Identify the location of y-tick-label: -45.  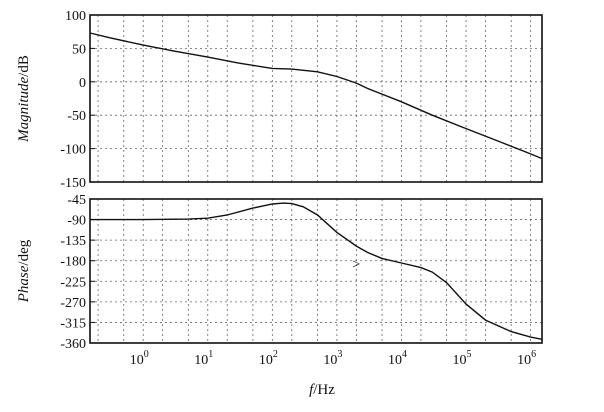
(76, 200).